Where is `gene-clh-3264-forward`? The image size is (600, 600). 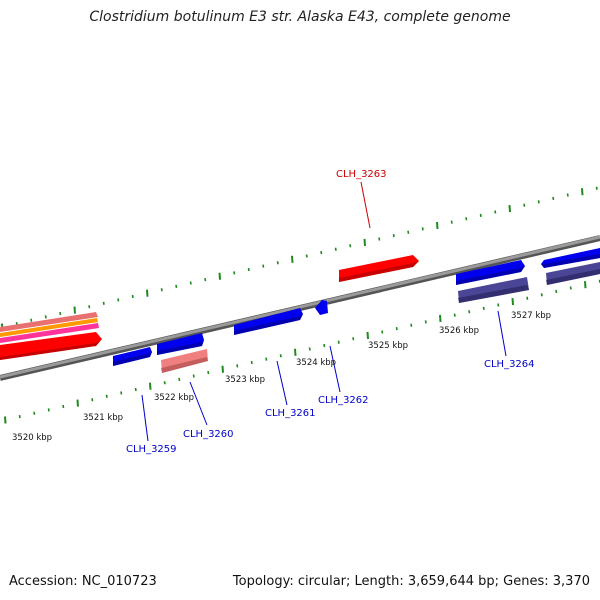
gene-clh-3264-forward is located at coordinates (490, 272).